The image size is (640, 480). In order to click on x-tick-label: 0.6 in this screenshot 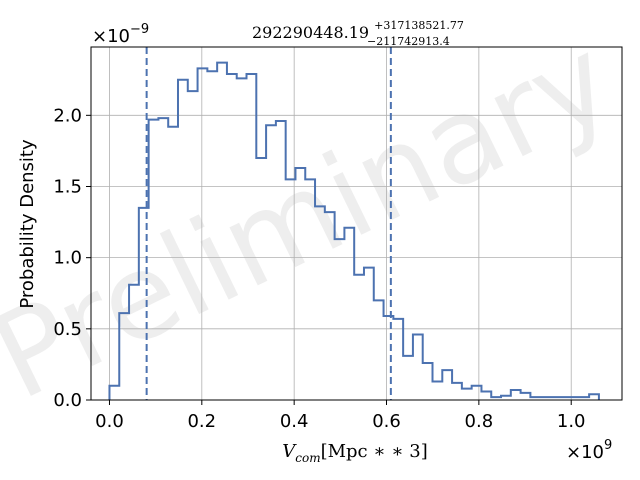, I will do `click(386, 421)`.